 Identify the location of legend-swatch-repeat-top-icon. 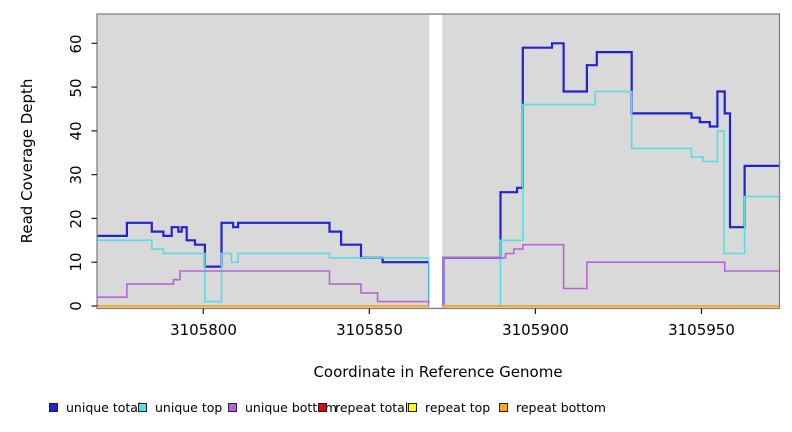
(412, 407).